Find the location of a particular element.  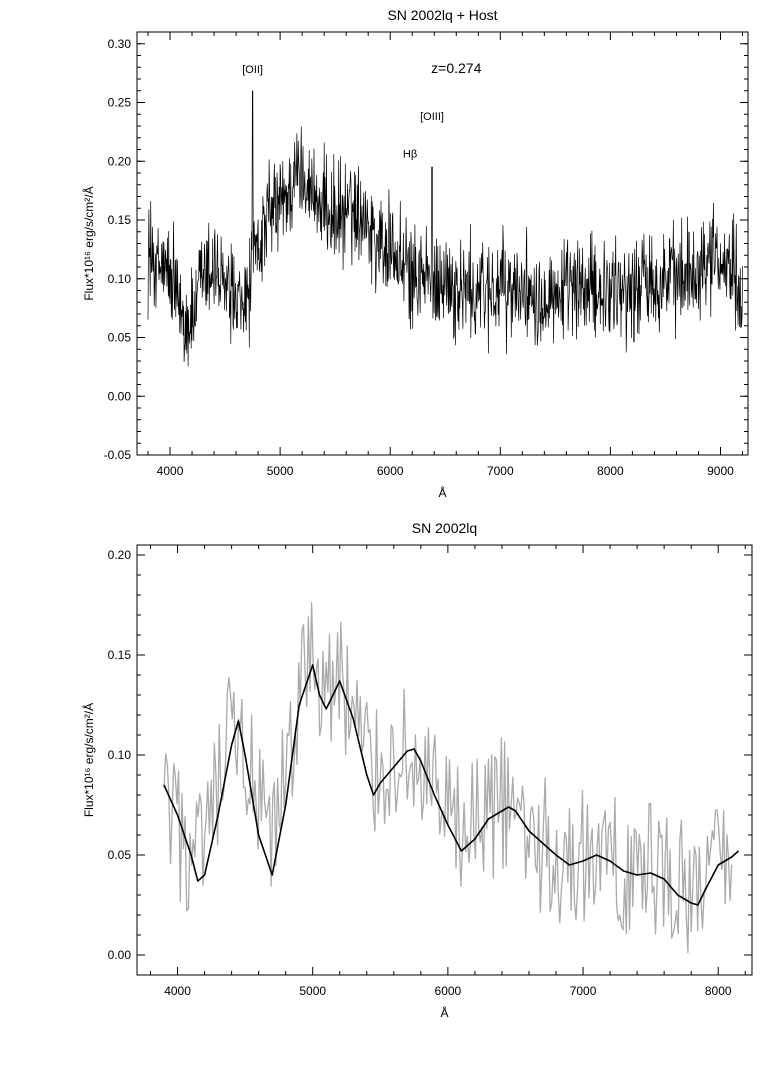

x-tick-label: 9000 is located at coordinates (720, 471).